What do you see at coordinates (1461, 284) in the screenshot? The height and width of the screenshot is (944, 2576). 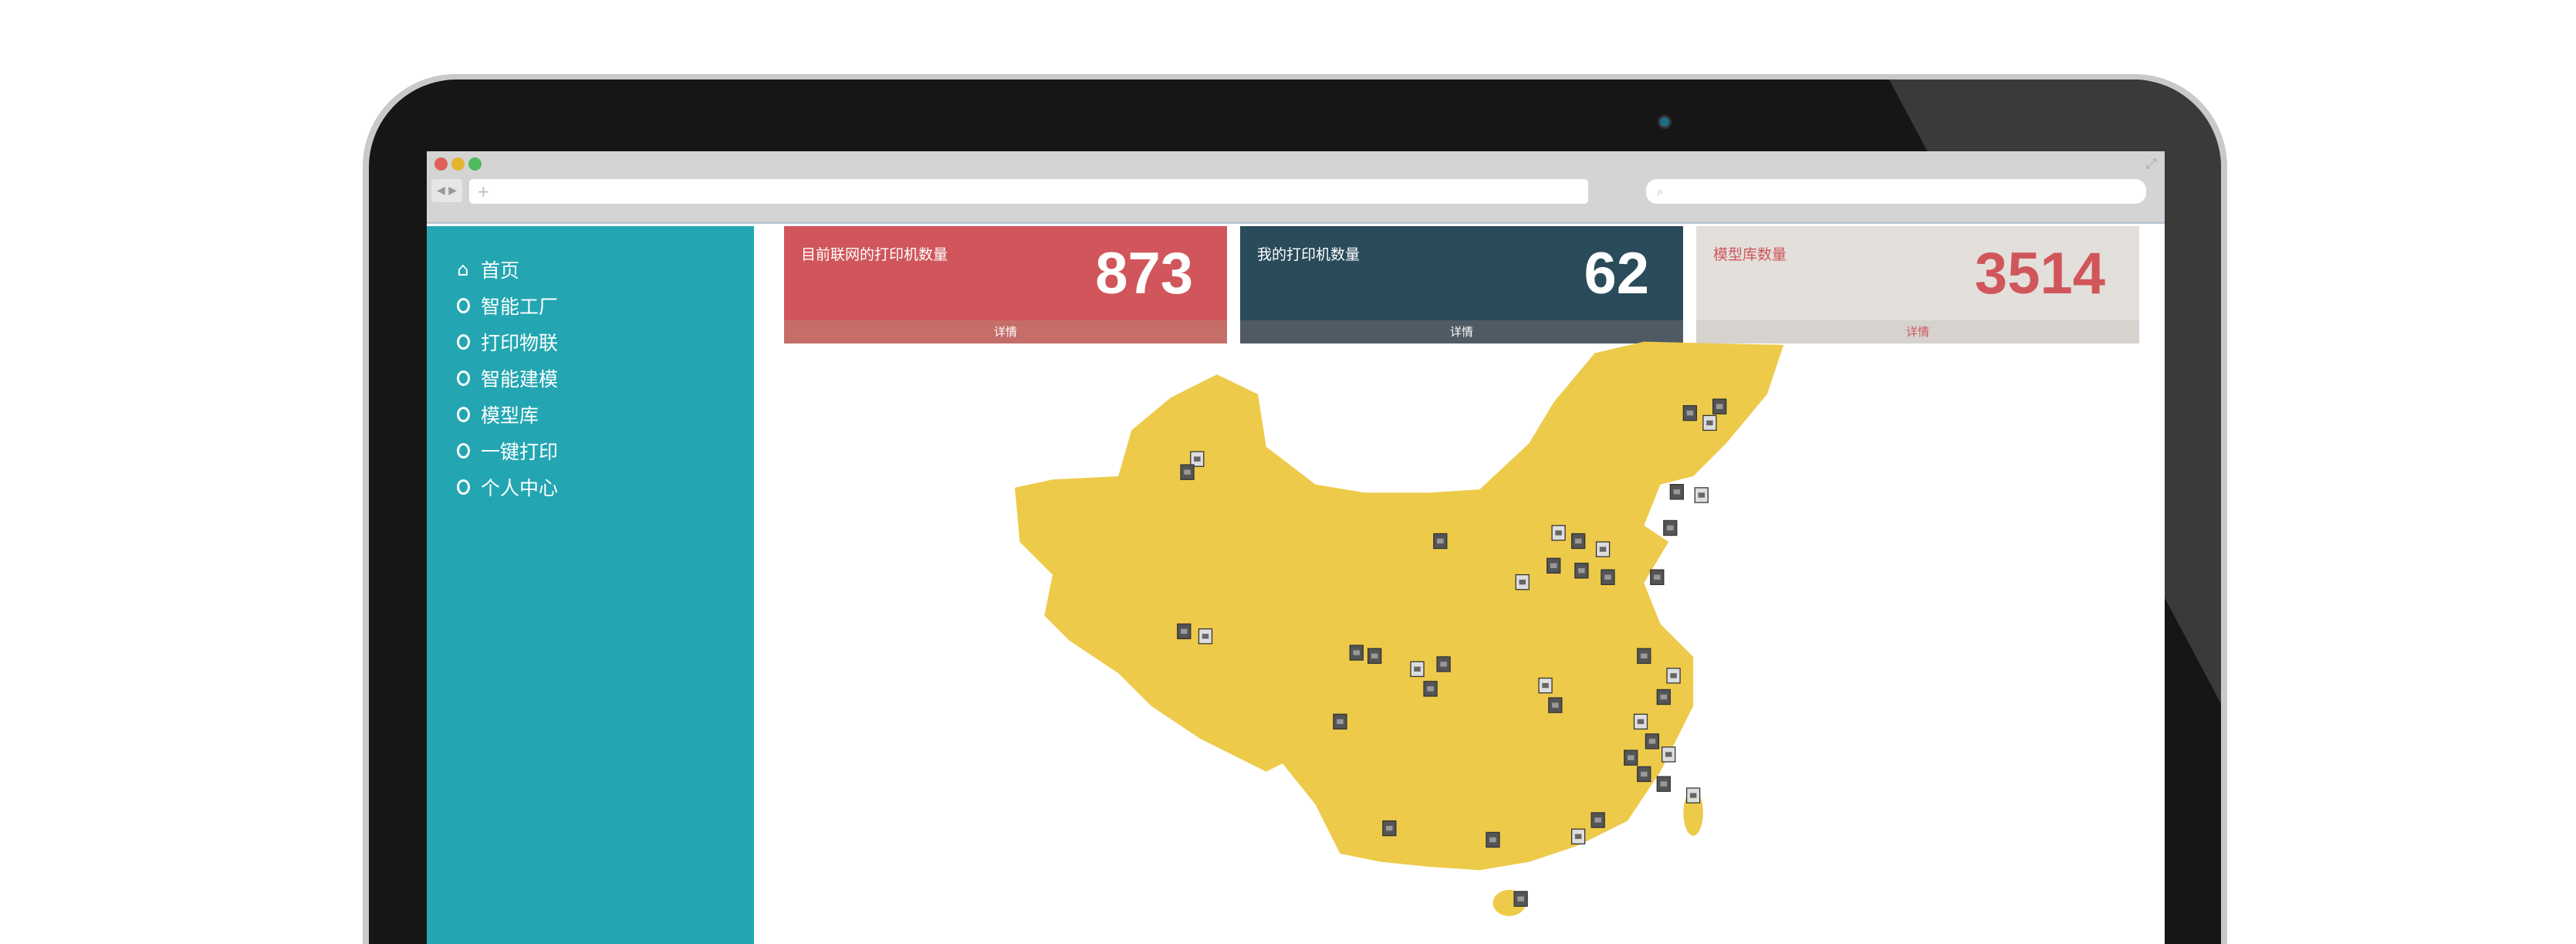 I see `stat-card-1: 我的打印机数量 62 详情` at bounding box center [1461, 284].